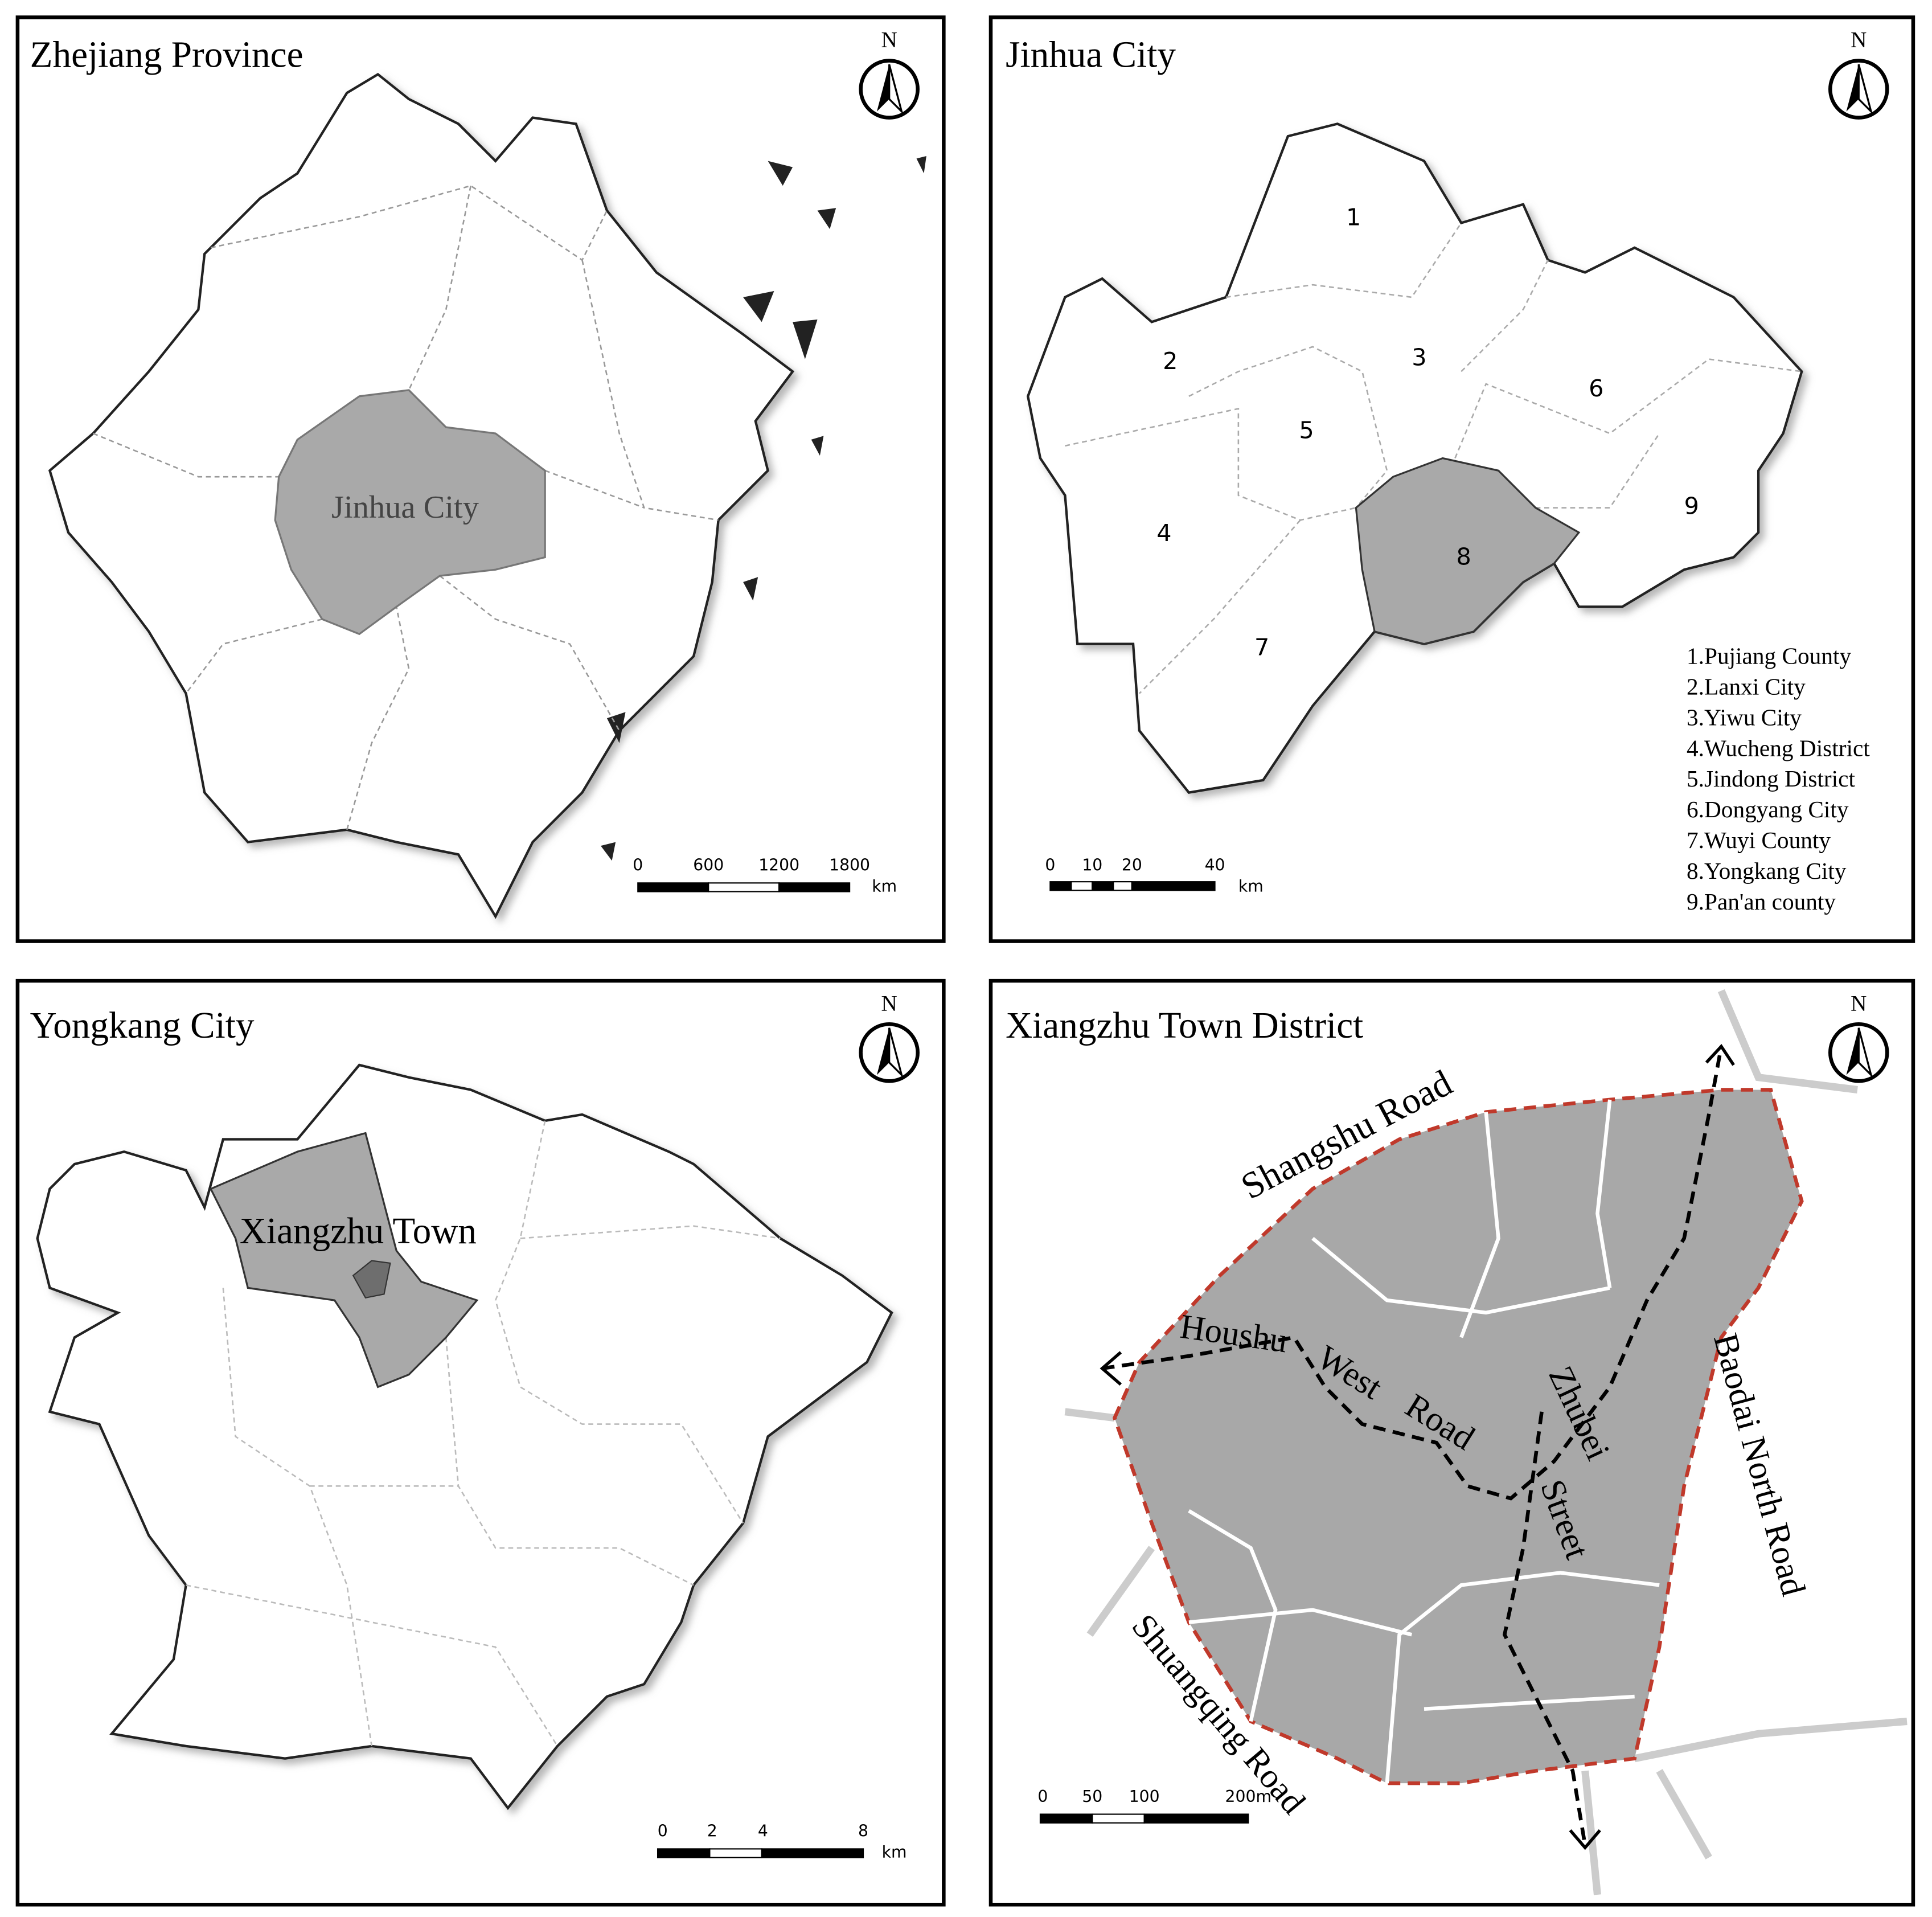  Describe the element at coordinates (1767, 871) in the screenshot. I see `legend-item: 8.Yongkang City` at that location.